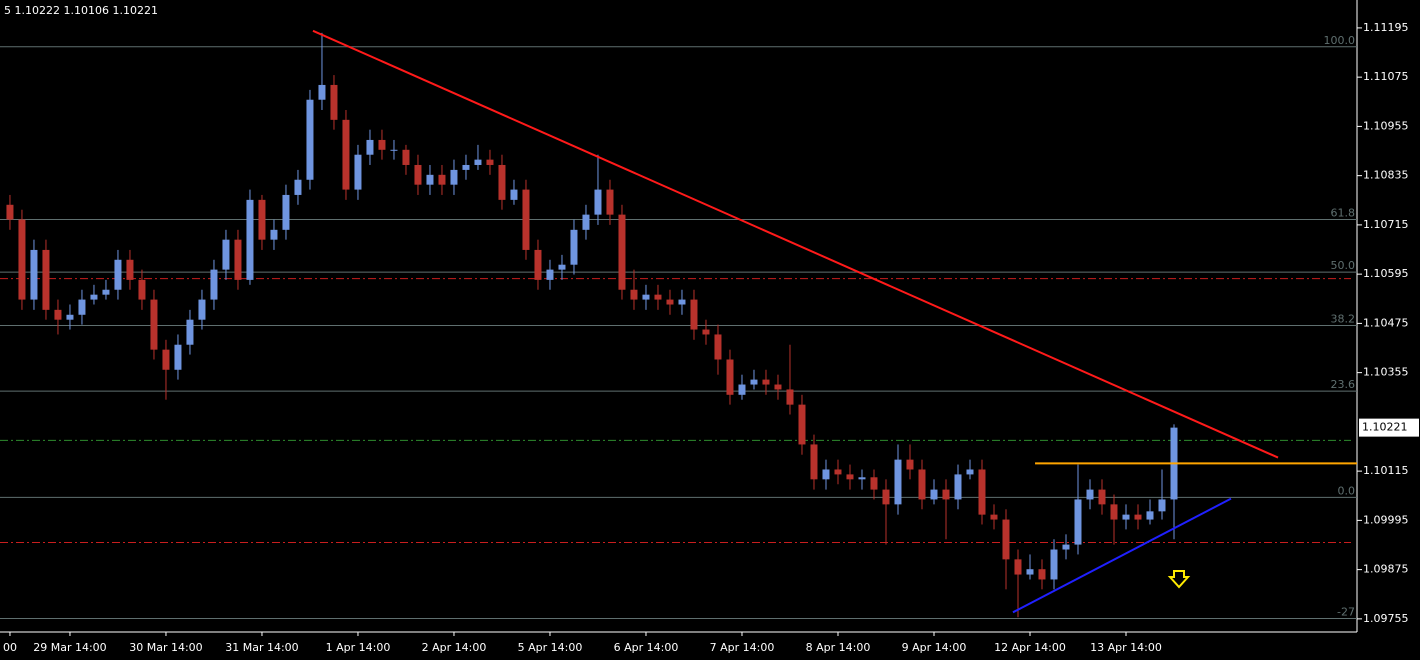  What do you see at coordinates (1346, 611) in the screenshot?
I see `fib-label: -27` at bounding box center [1346, 611].